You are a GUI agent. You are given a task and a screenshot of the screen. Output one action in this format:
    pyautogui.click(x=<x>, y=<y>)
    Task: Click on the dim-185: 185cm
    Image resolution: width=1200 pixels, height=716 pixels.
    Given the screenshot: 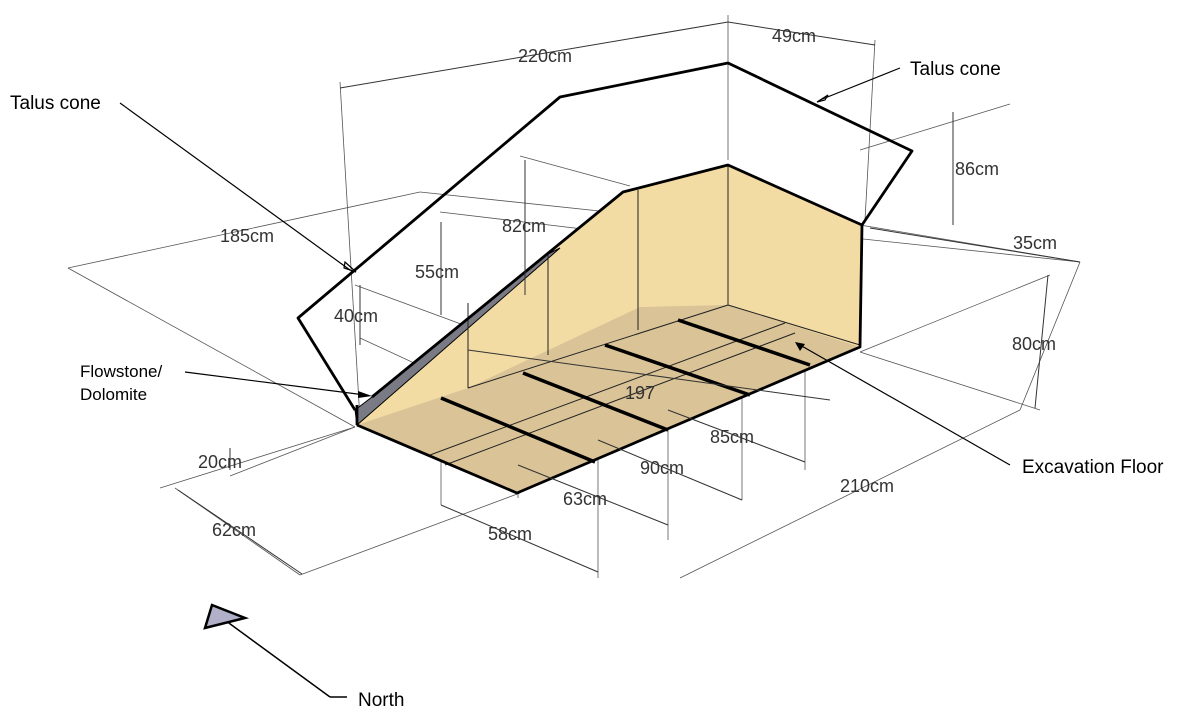 What is the action you would take?
    pyautogui.click(x=247, y=236)
    